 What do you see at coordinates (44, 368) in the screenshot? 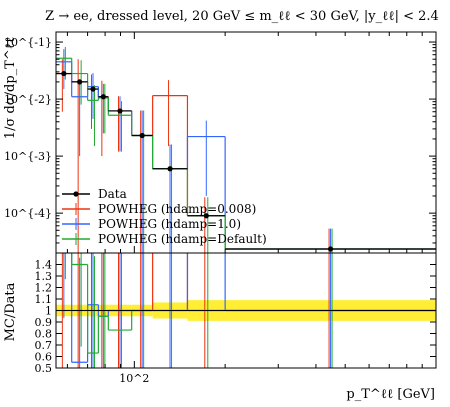
I see `y-tick-label-ratio: 0.5` at bounding box center [44, 368].